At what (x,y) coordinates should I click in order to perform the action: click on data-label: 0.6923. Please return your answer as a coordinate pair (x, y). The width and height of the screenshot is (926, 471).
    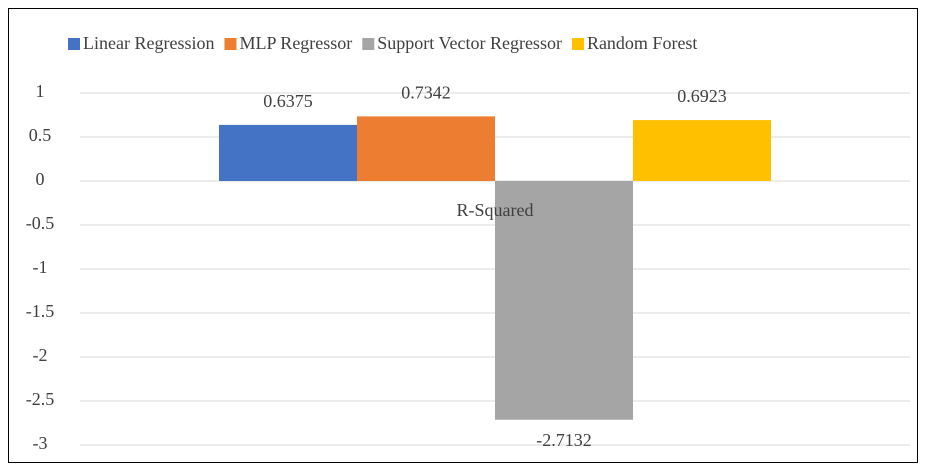
    Looking at the image, I should click on (702, 96).